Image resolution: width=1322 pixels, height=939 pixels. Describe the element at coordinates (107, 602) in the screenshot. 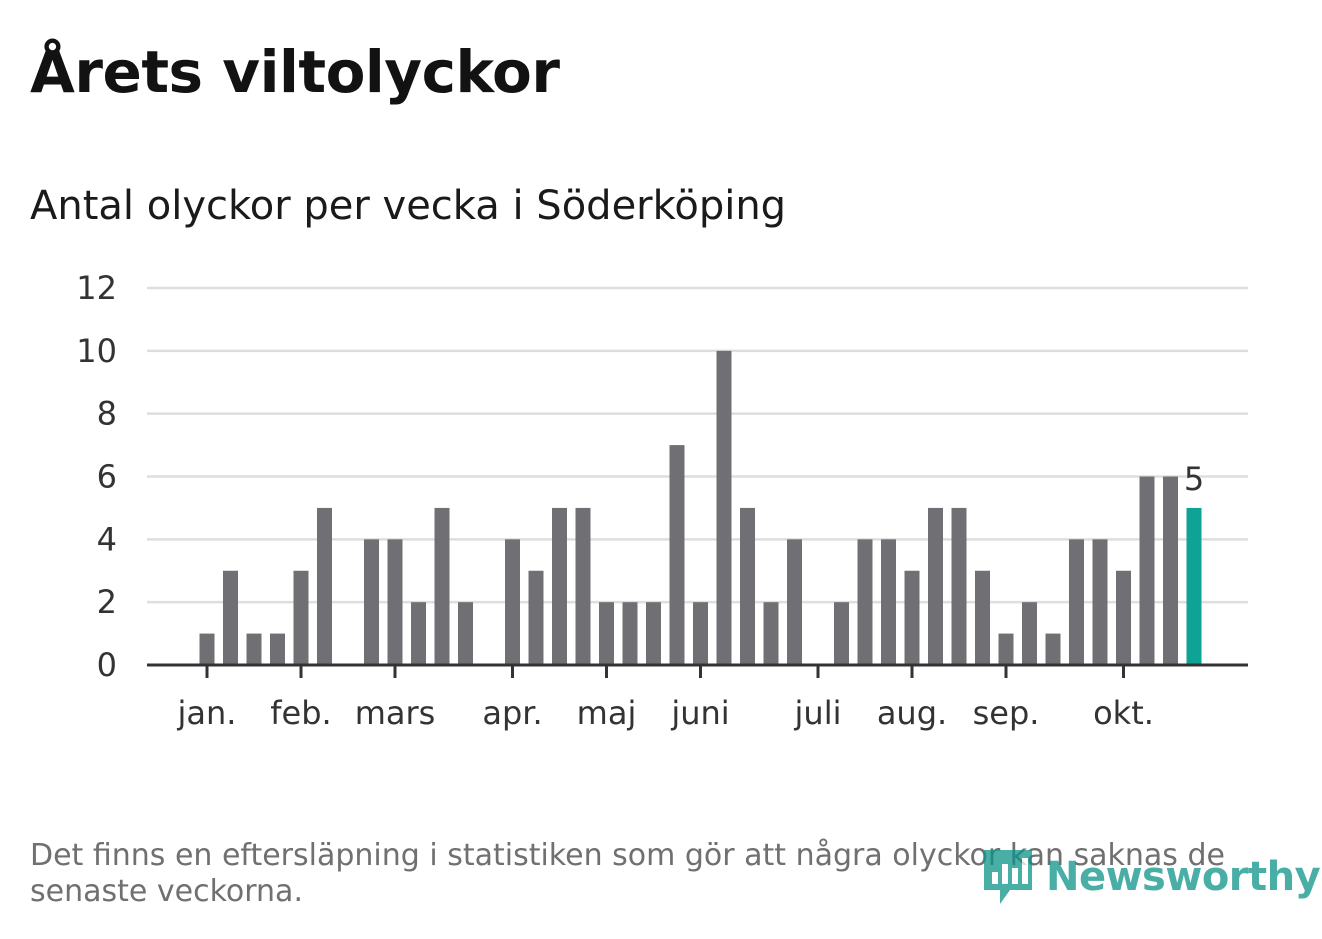

I see `y-tick-label: 2` at that location.